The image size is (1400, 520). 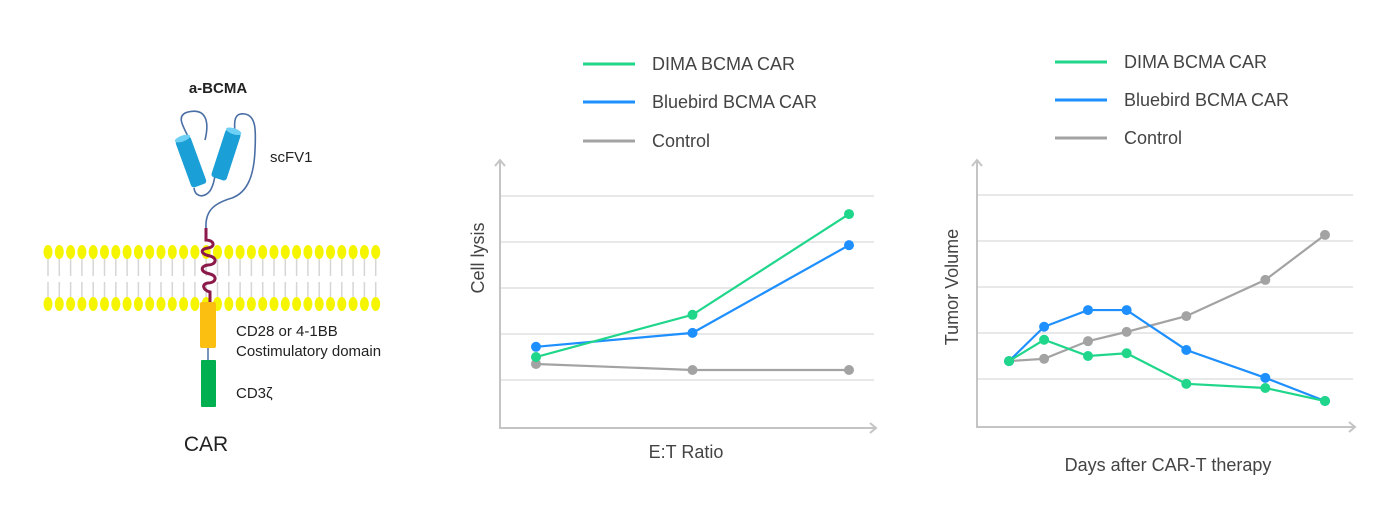 I want to click on cd3-zeta-domain, so click(x=208, y=383).